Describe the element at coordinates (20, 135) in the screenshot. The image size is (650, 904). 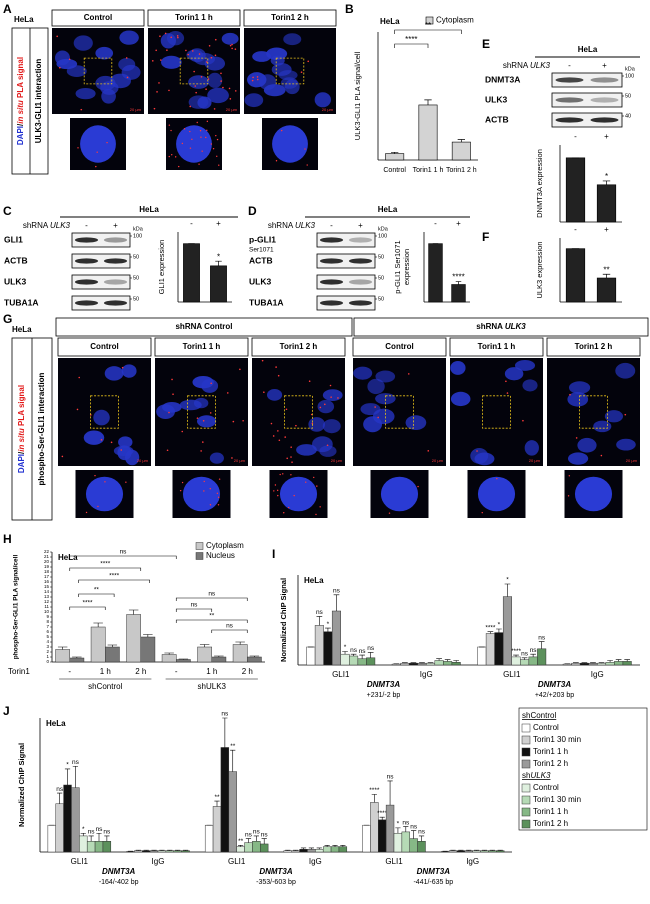
I see `stain-label-part: DAPI` at that location.